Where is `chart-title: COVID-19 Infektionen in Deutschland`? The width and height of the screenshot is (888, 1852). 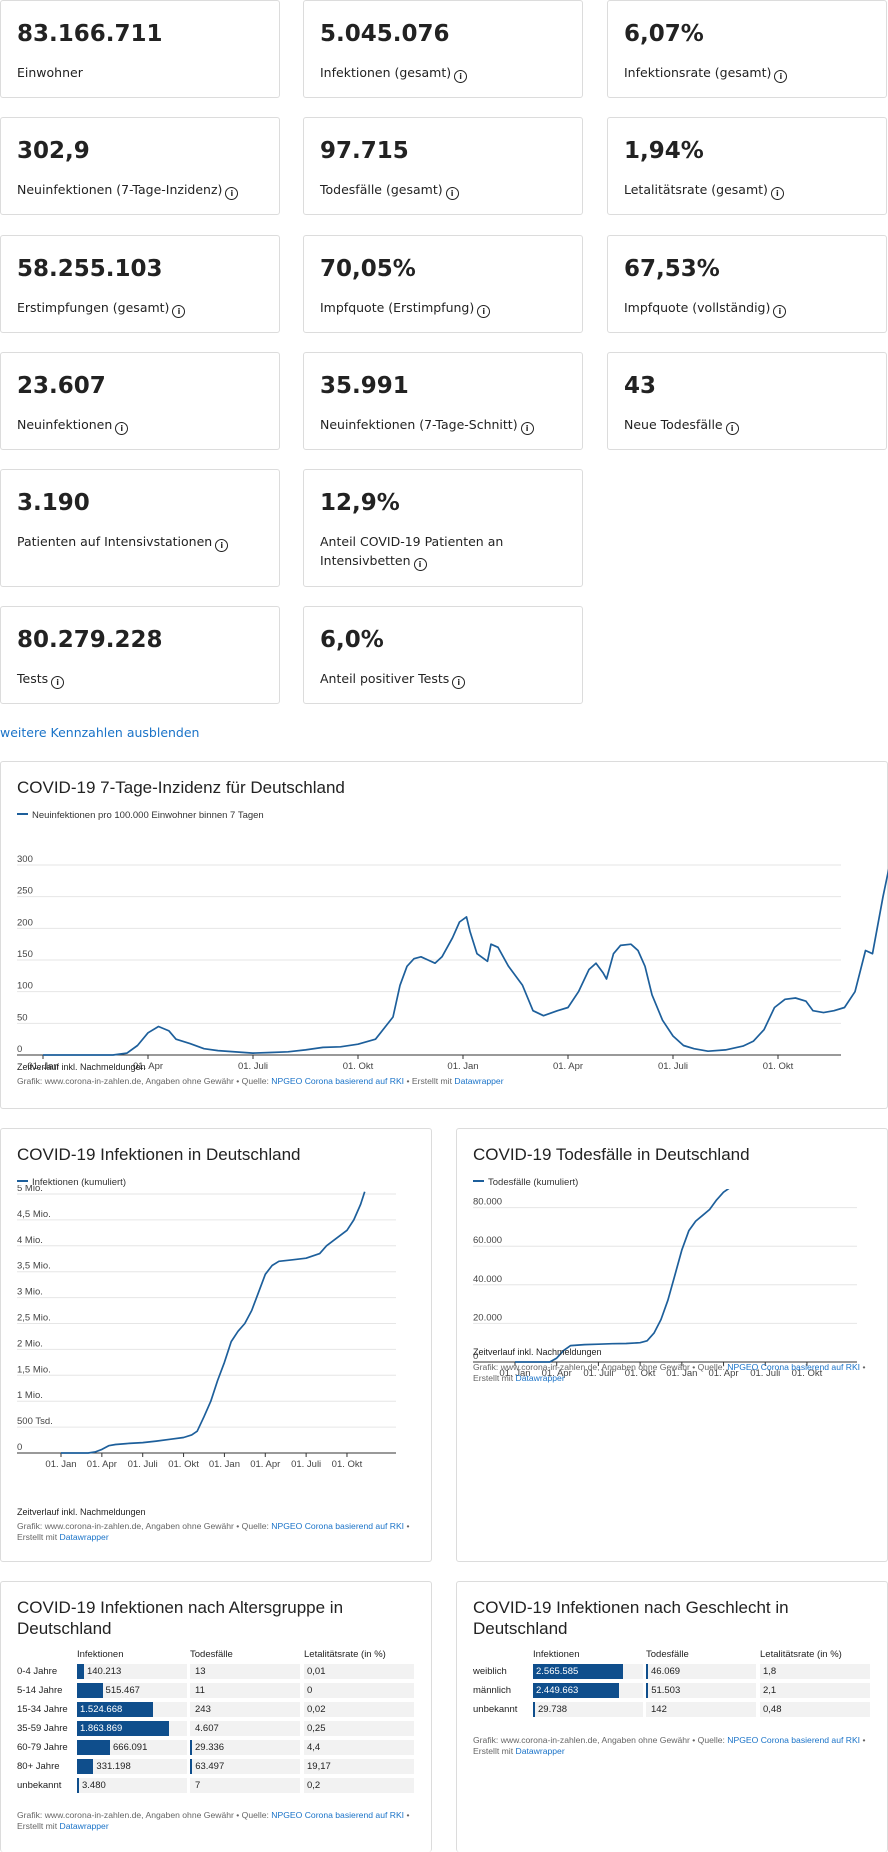 chart-title: COVID-19 Infektionen in Deutschland is located at coordinates (159, 1154).